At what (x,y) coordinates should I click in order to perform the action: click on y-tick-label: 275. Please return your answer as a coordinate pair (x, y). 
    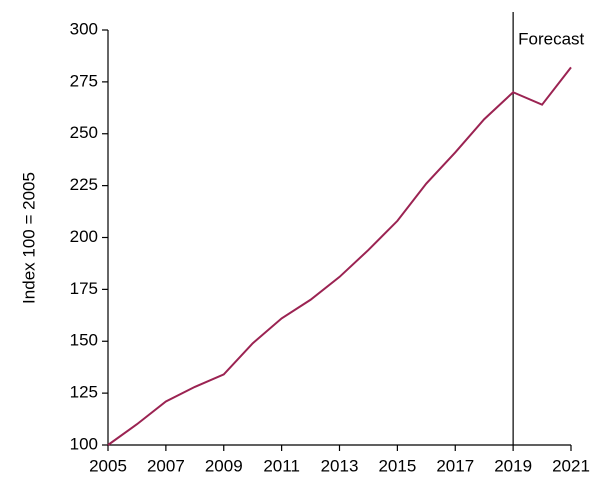
    Looking at the image, I should click on (84, 80).